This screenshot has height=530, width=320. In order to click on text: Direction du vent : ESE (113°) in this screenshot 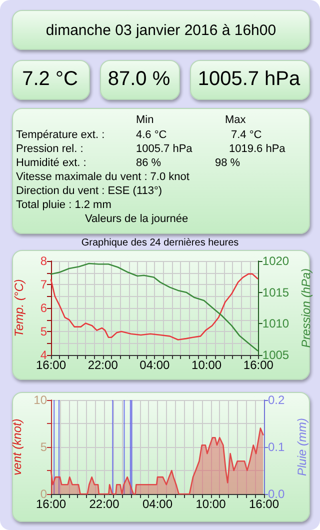, I will do `click(89, 191)`.